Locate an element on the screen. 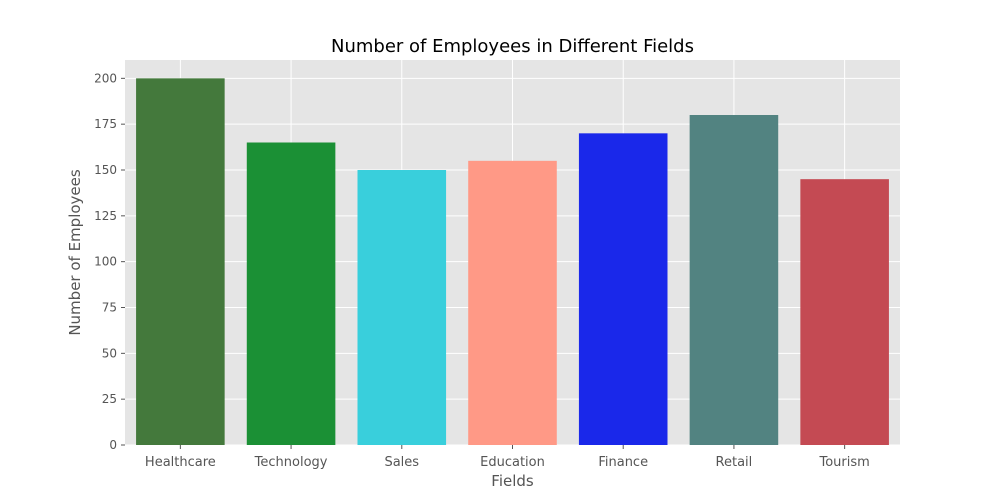 The width and height of the screenshot is (1000, 504). y-tick-label: 175 is located at coordinates (105, 124).